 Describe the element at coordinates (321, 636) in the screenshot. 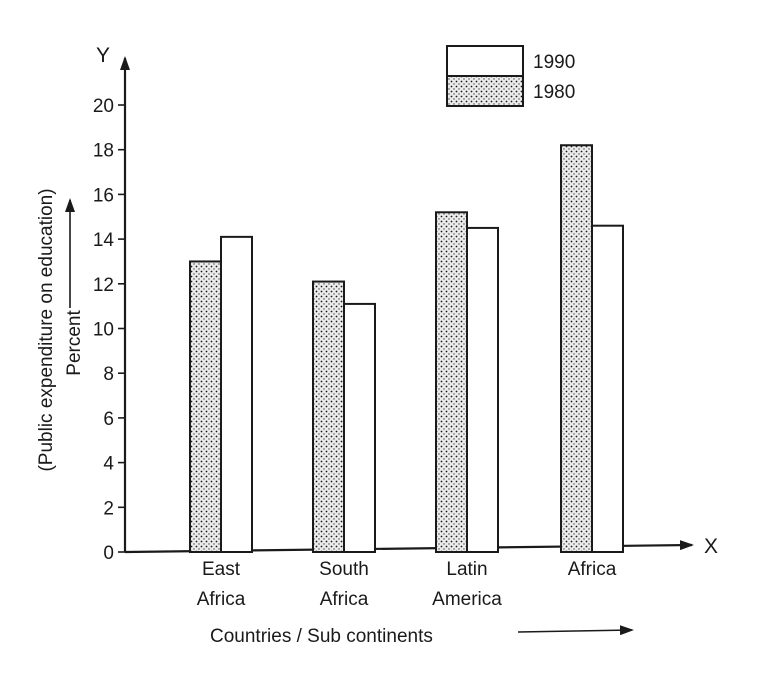

I see `x-axis-title: Countries / Sub continents` at that location.